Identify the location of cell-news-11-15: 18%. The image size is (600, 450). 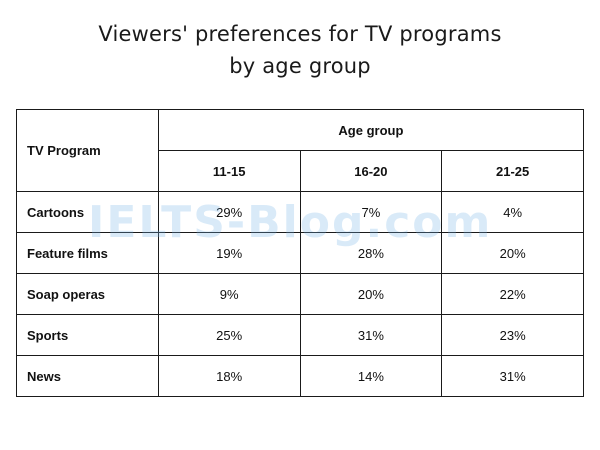
(229, 376).